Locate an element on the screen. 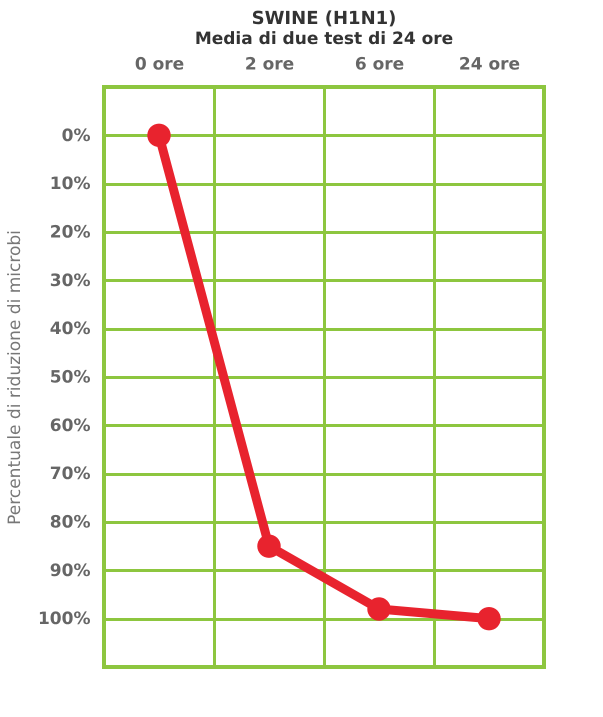  y-axis-title: Percentuale di riduzione di microbi is located at coordinates (14, 377).